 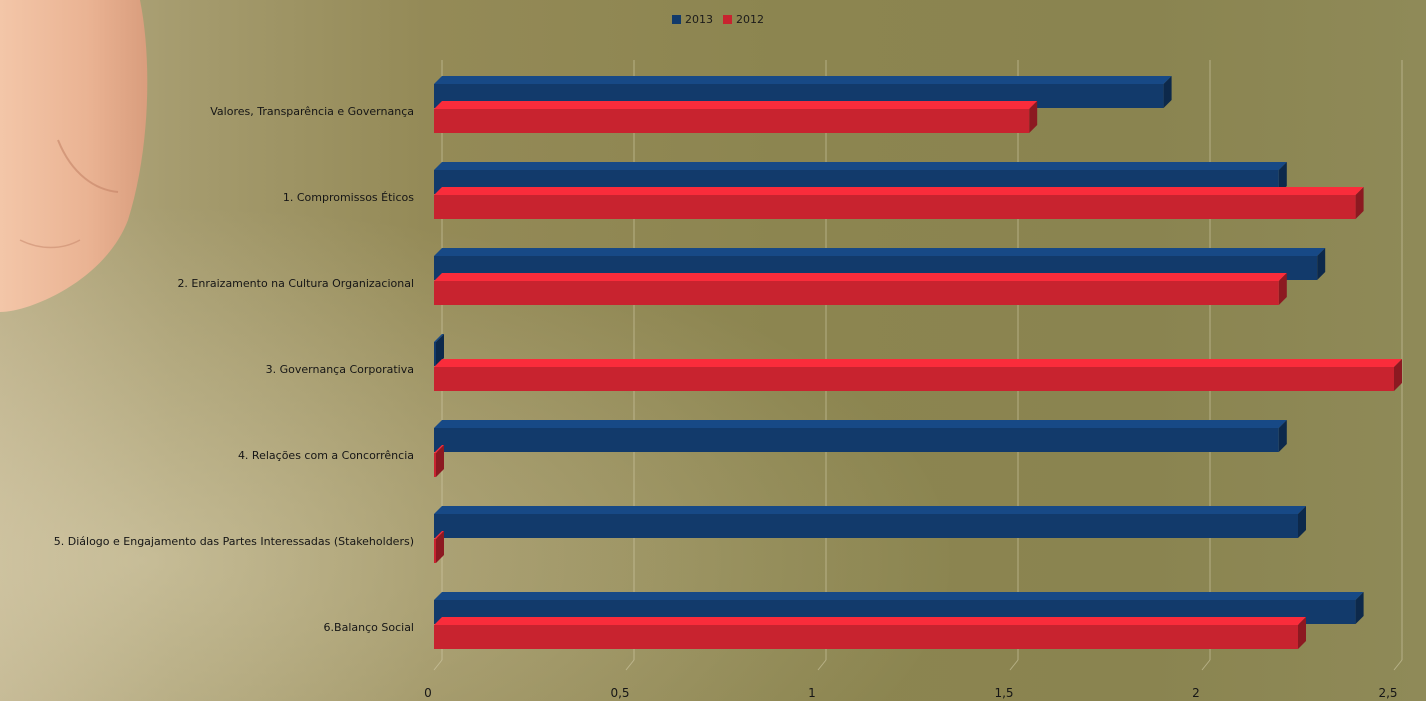 I want to click on x-tick-label: 1,5, so click(x=1003, y=693).